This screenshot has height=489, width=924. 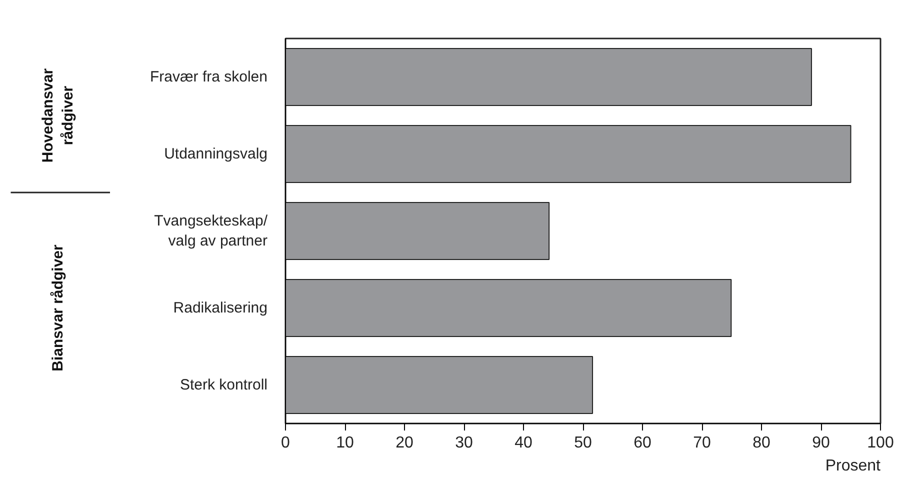 I want to click on x-tick-label: 80, so click(x=761, y=443).